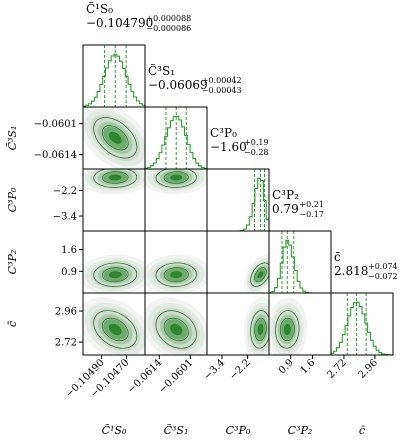 This screenshot has height=444, width=416. I want to click on contour-panel-C3P0-cbar, so click(238, 324).